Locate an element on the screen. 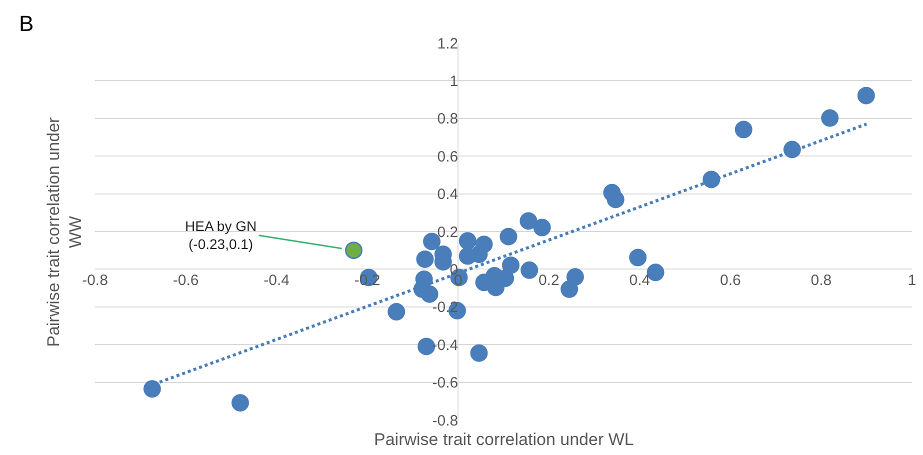  y-tick-label: 0.6 is located at coordinates (447, 157).